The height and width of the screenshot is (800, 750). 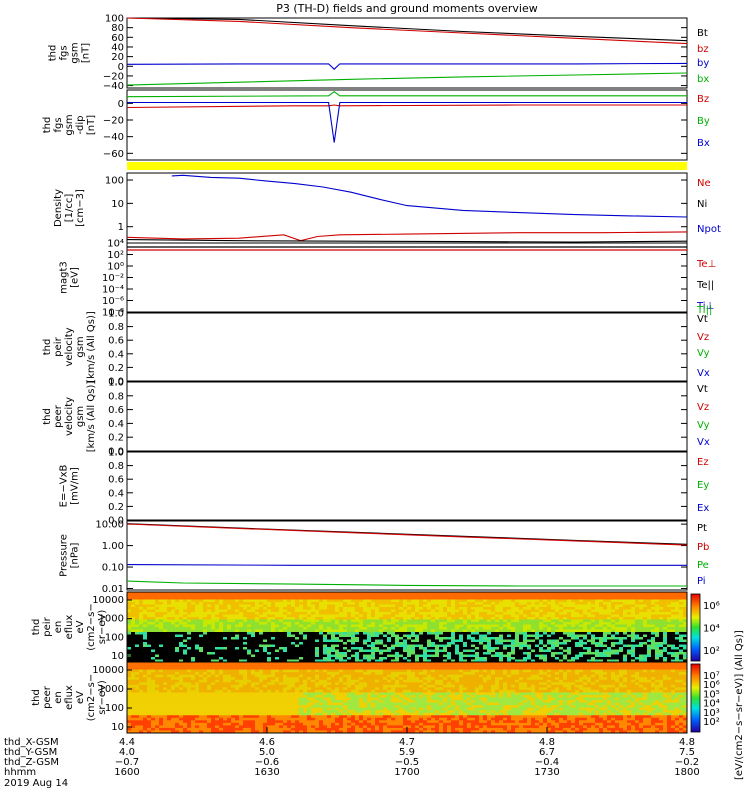 I want to click on y-tick-label: 20, so click(x=117, y=57).